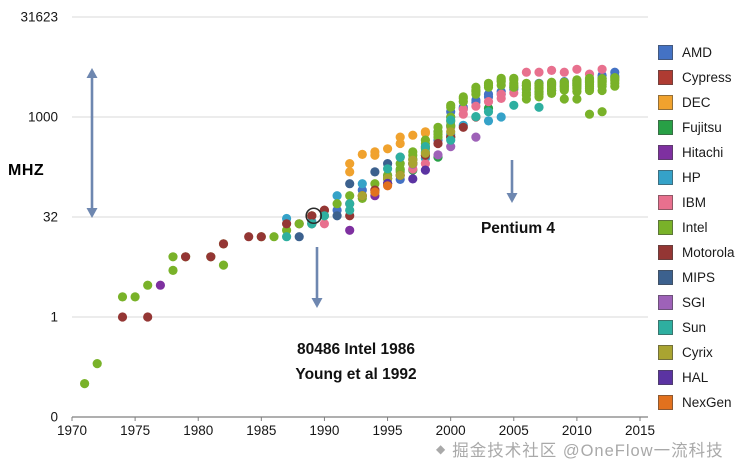 This screenshot has width=756, height=468. Describe the element at coordinates (317, 277) in the screenshot. I see `i486-down-arrow` at that location.